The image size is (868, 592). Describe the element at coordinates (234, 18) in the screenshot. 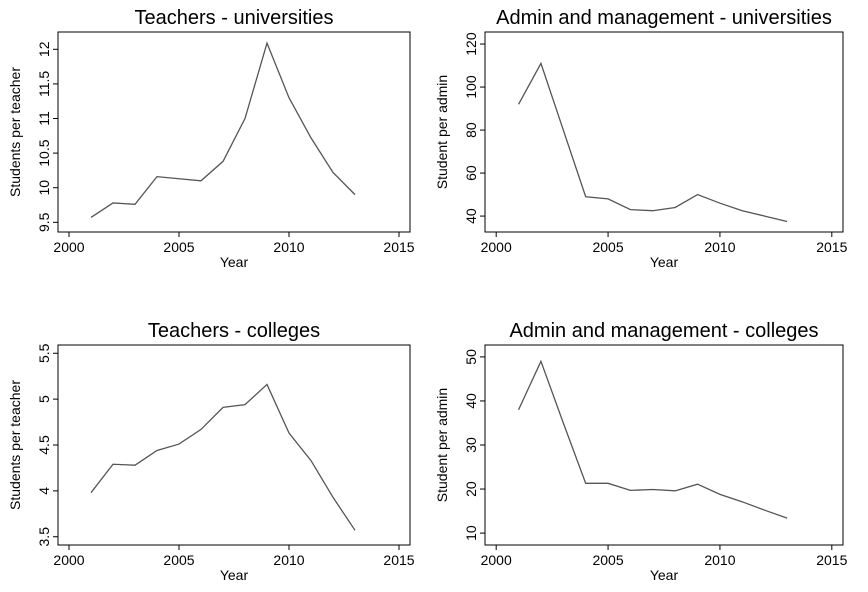

I see `chart-title: Teachers - universities` at that location.